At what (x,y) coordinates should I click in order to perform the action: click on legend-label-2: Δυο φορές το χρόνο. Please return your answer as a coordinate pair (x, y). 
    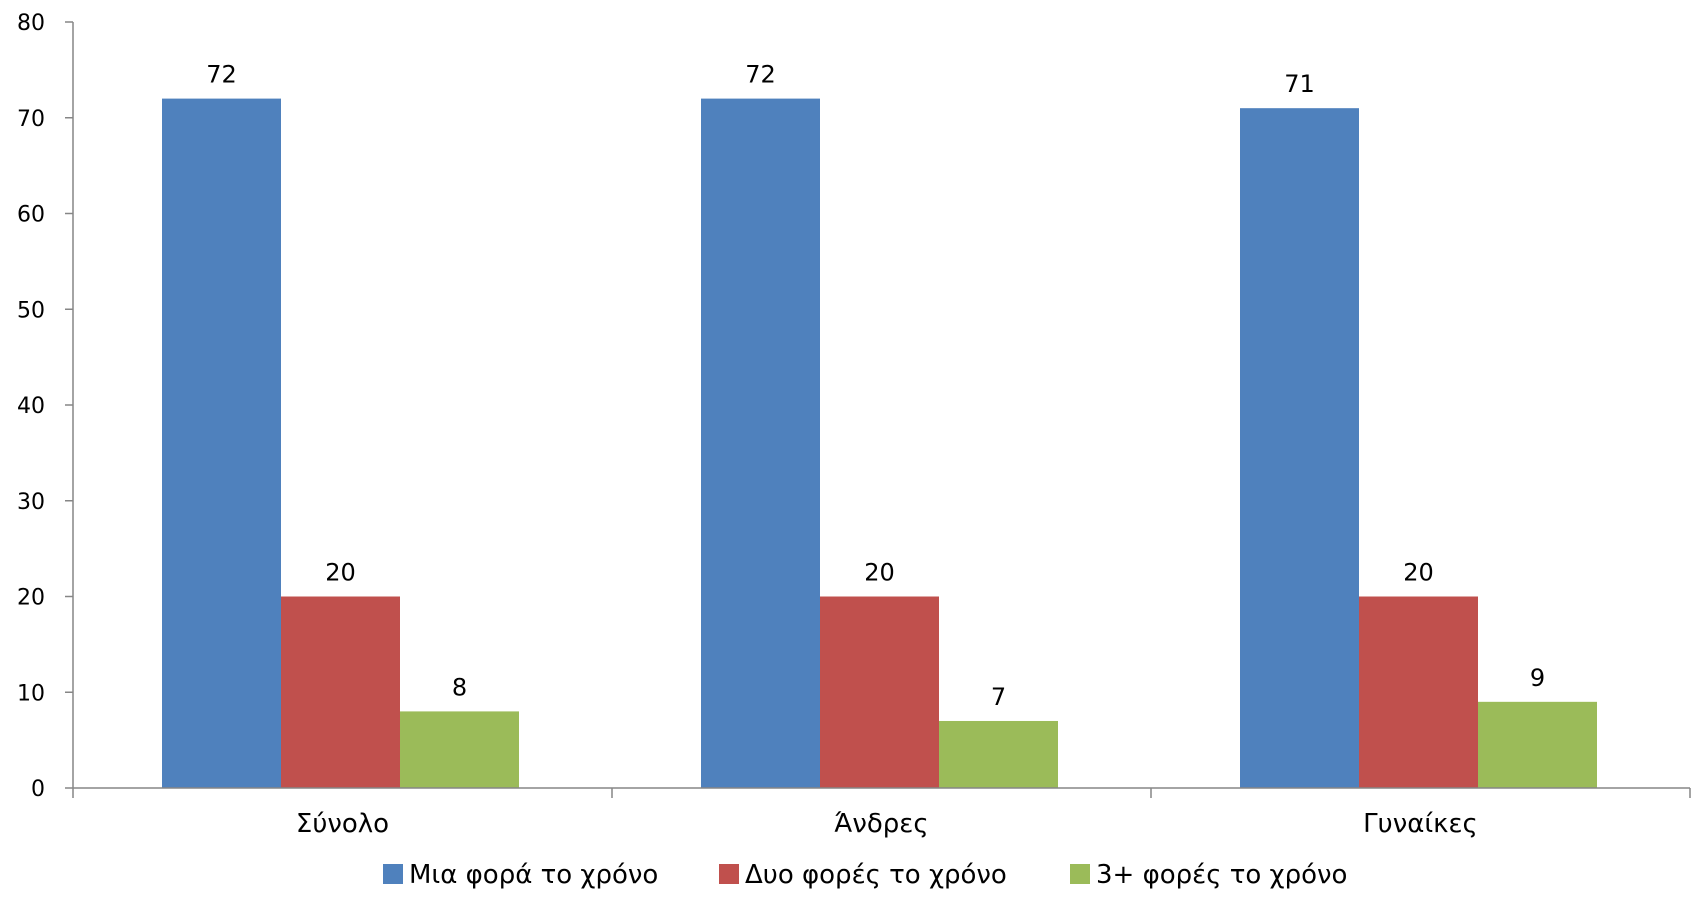
    Looking at the image, I should click on (876, 875).